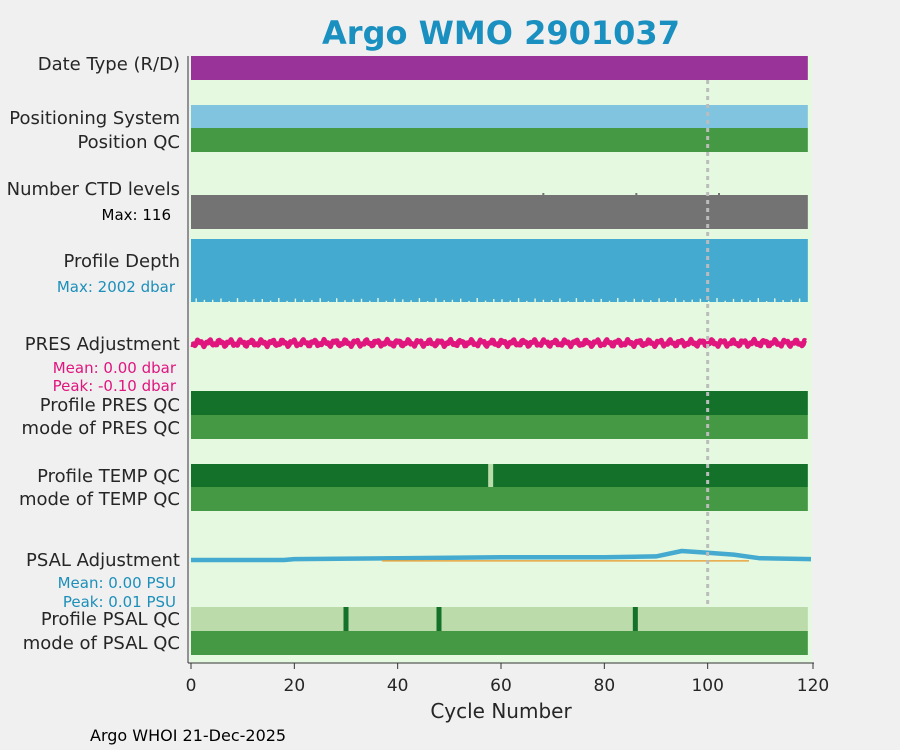 The height and width of the screenshot is (750, 900). I want to click on band-ctd-levels, so click(499, 212).